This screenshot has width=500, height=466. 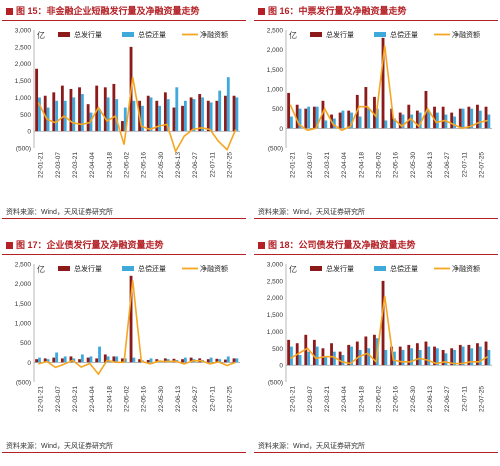 I want to click on x-tick-label: 22-05-02, so click(x=126, y=165).